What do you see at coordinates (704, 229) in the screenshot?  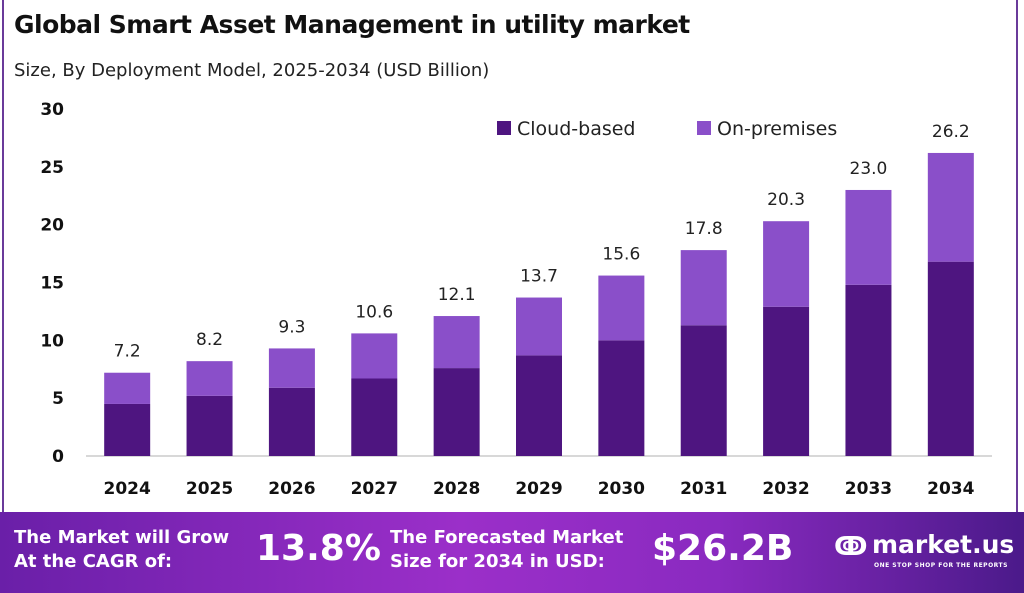 I see `total-label: 17.8` at bounding box center [704, 229].